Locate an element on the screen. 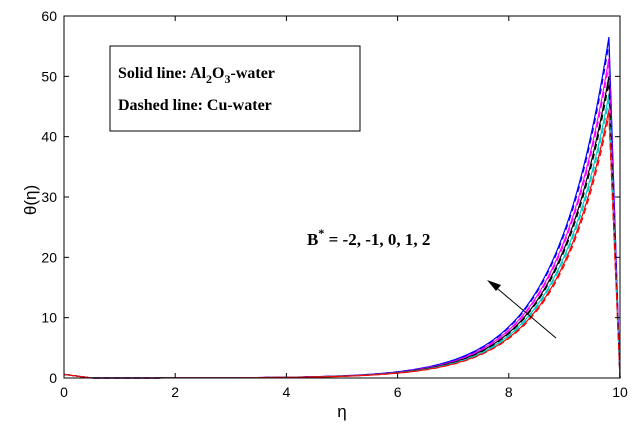  legend-frame is located at coordinates (235, 88).